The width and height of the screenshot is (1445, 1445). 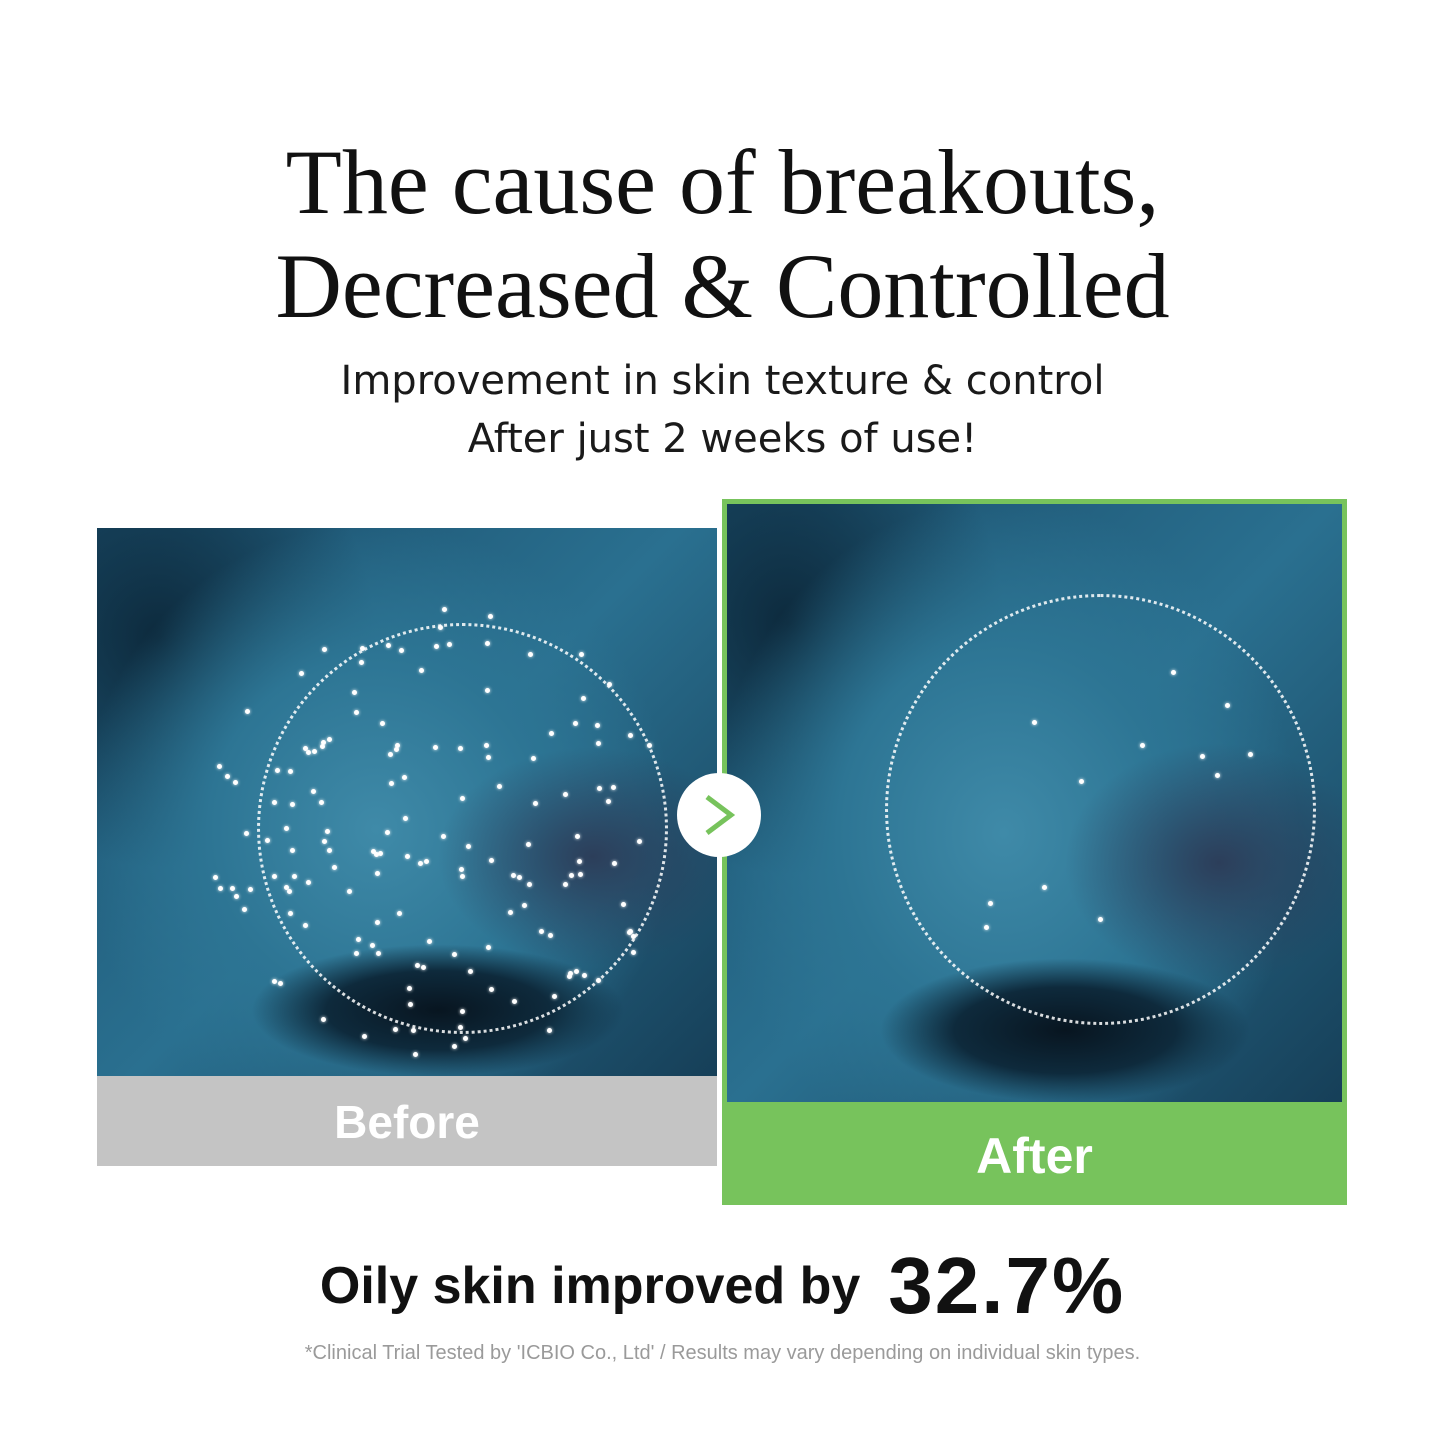 I want to click on after-label: After, so click(x=1034, y=1156).